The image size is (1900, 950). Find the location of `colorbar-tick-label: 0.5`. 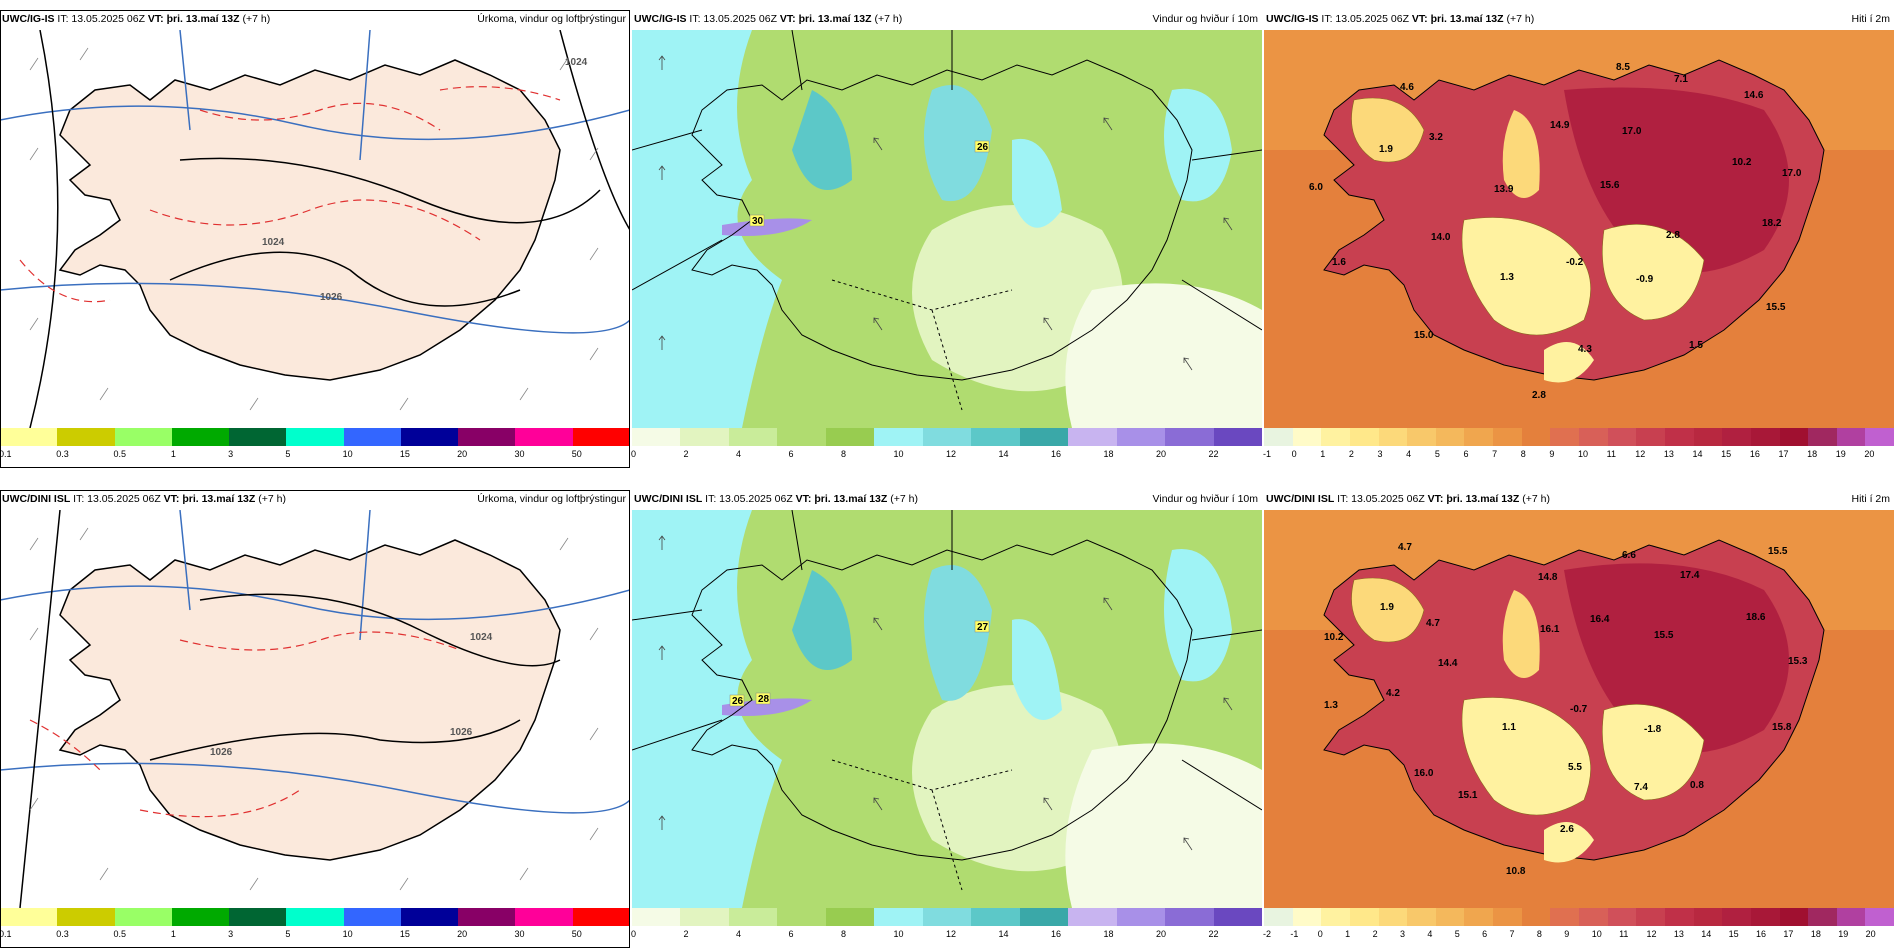

colorbar-tick-label: 0.5 is located at coordinates (120, 454).